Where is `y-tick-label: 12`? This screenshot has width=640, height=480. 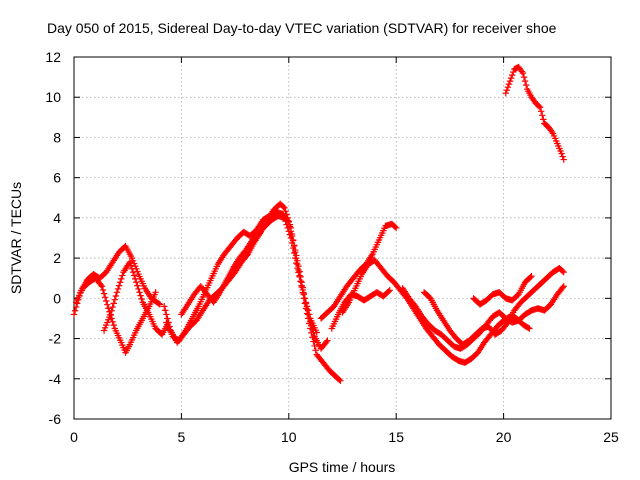 y-tick-label: 12 is located at coordinates (53, 57).